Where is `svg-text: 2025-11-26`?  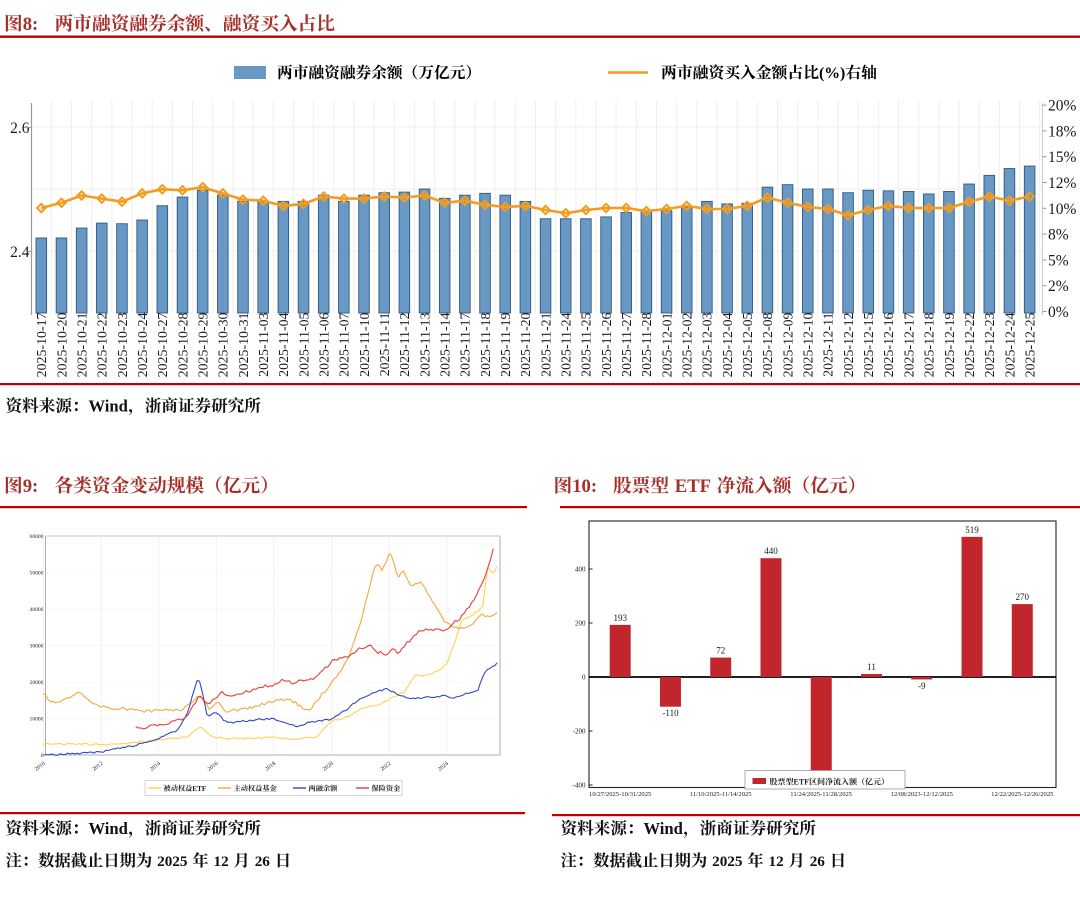 svg-text: 2025-11-26 is located at coordinates (607, 344).